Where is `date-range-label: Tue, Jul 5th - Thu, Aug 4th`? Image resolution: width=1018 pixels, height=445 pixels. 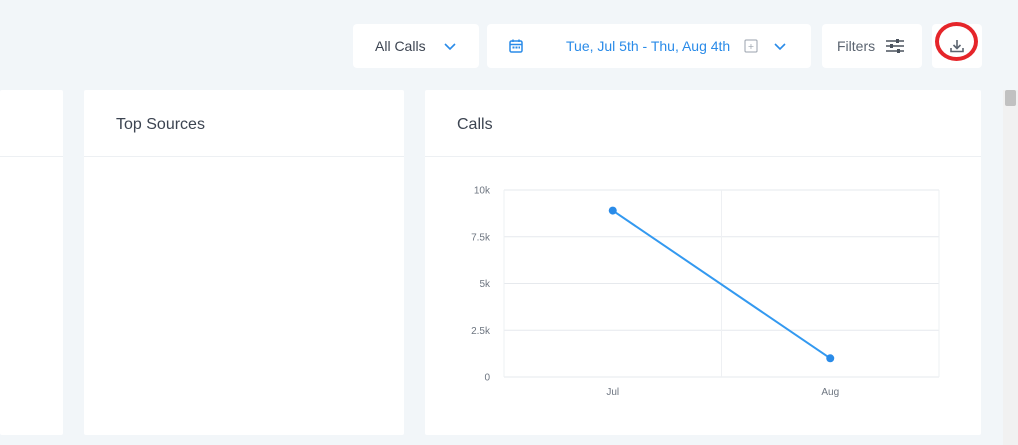
date-range-label: Tue, Jul 5th - Thu, Aug 4th is located at coordinates (648, 46).